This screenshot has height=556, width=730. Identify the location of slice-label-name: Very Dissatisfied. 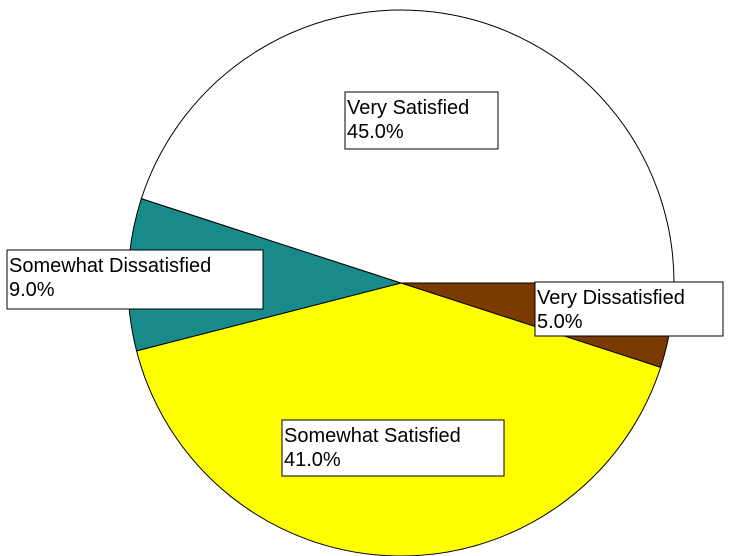
(611, 298).